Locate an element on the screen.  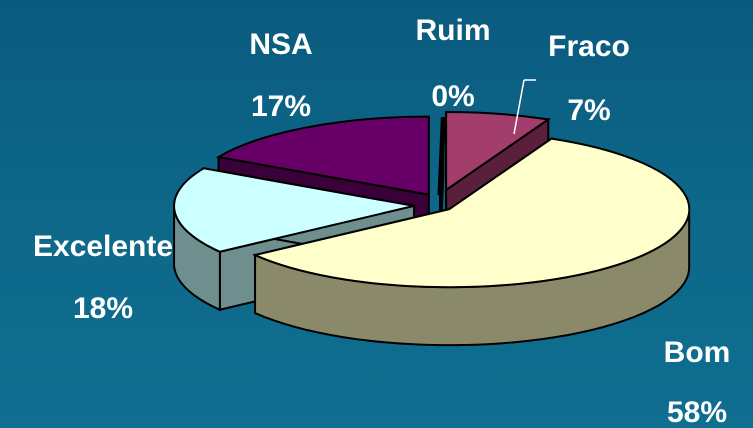
label-nsa-value: 17% is located at coordinates (281, 106).